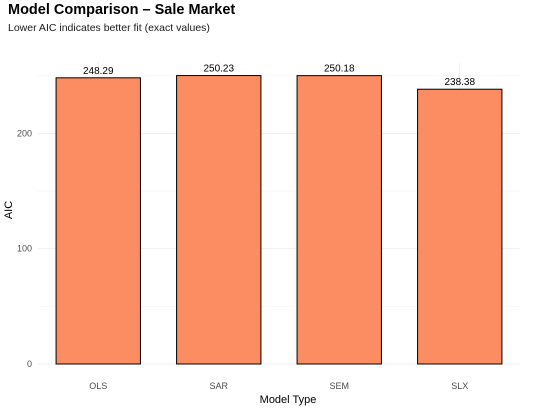 The width and height of the screenshot is (550, 409). What do you see at coordinates (459, 386) in the screenshot?
I see `x-tick-label-slx: SLX` at bounding box center [459, 386].